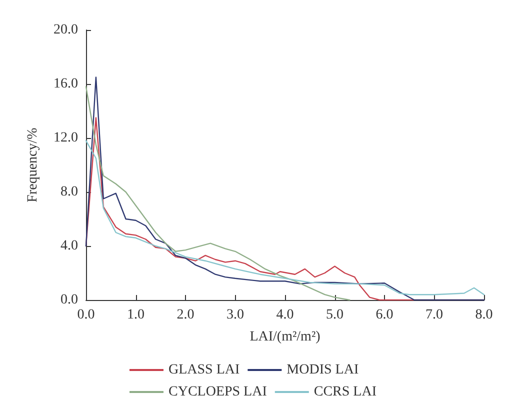 This screenshot has height=418, width=507. I want to click on legend-label: CYCLOEPS LAI, so click(218, 392).